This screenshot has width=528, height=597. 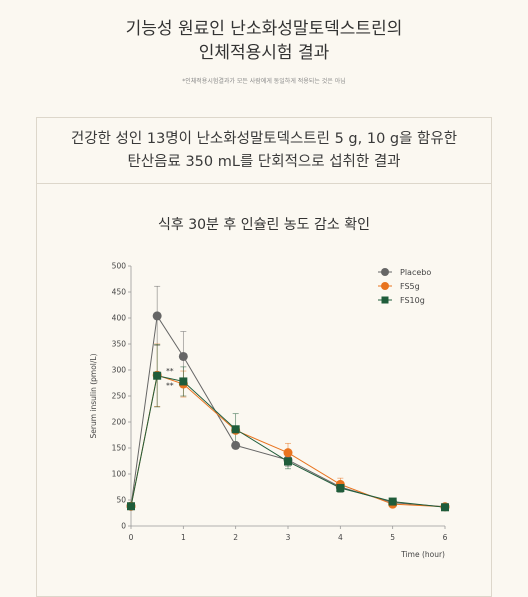 I want to click on y-tick-label: 300, so click(x=119, y=370).